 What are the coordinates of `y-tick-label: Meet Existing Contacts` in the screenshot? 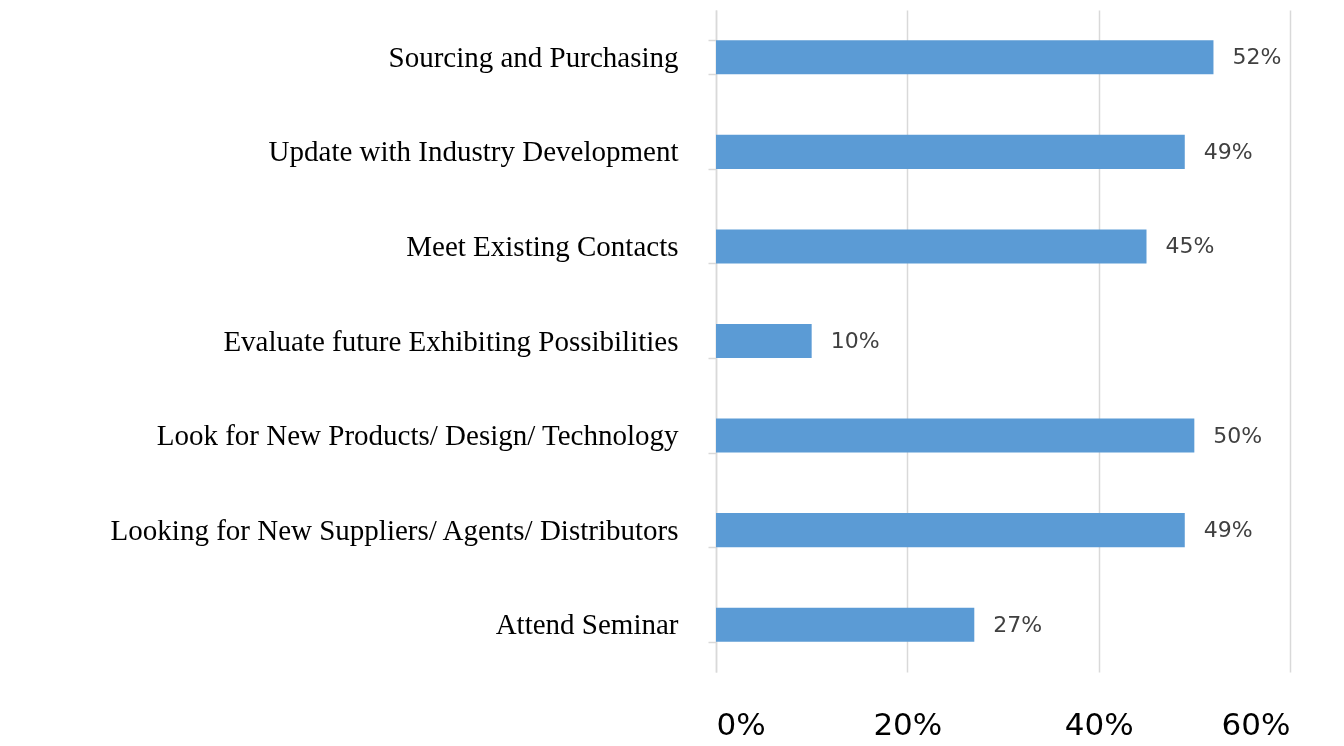 It's located at (542, 245).